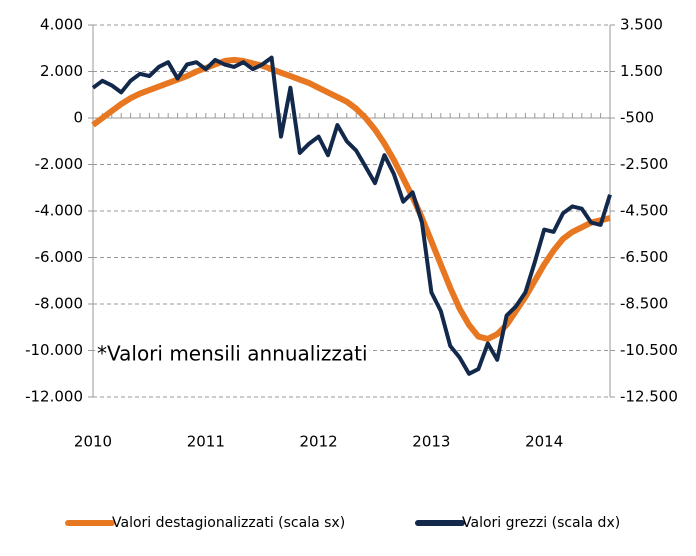 Image resolution: width=696 pixels, height=556 pixels. What do you see at coordinates (641, 71) in the screenshot?
I see `y2-tick-label: 1.500` at bounding box center [641, 71].